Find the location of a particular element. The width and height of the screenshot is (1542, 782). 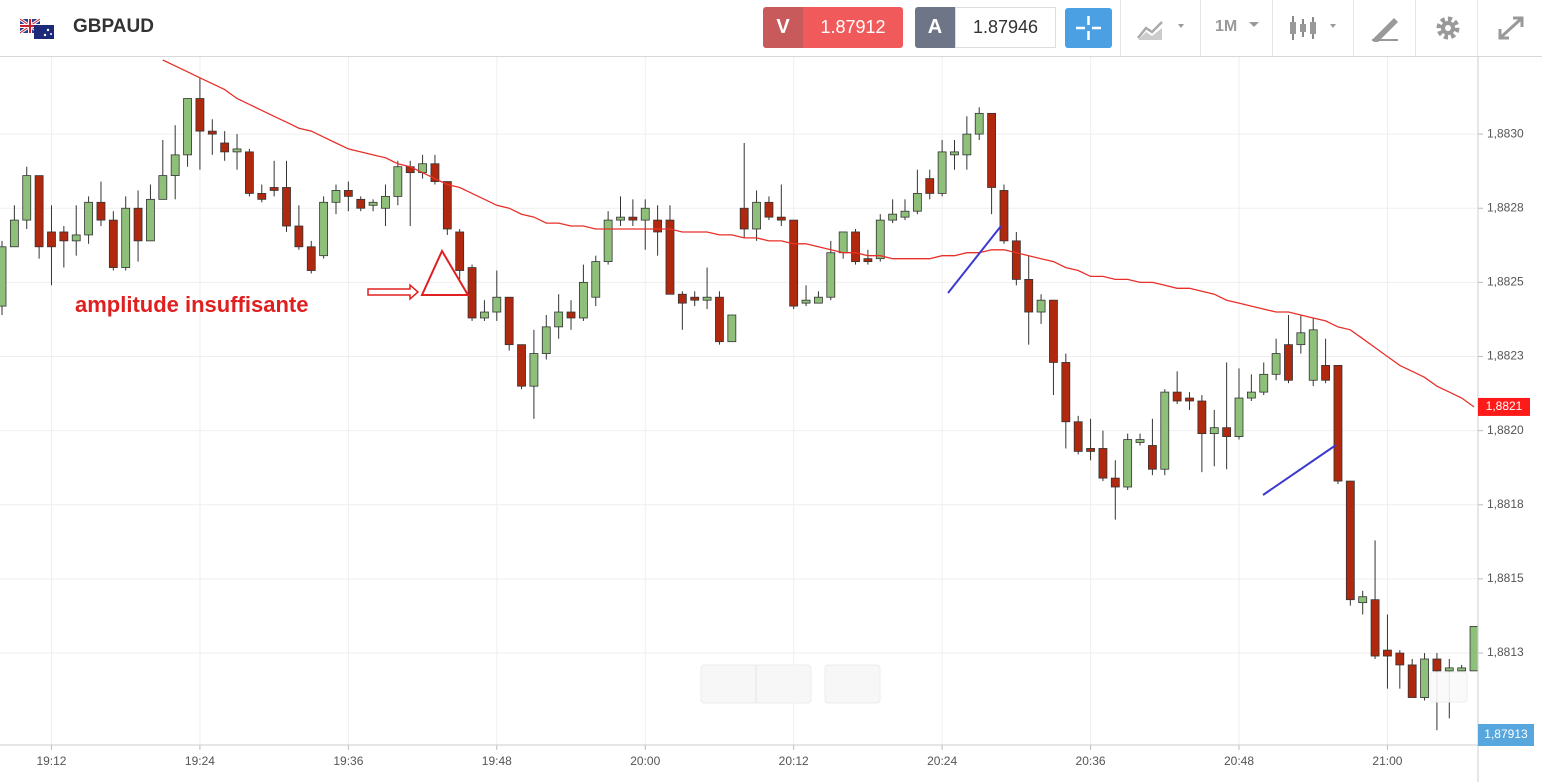

symbol: GBPAUD is located at coordinates (113, 26).